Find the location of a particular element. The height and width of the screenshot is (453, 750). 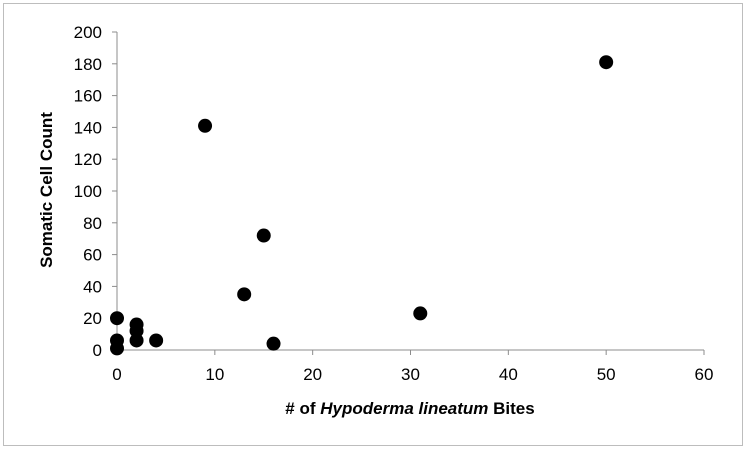

y-tick-label: 200 is located at coordinates (88, 32).